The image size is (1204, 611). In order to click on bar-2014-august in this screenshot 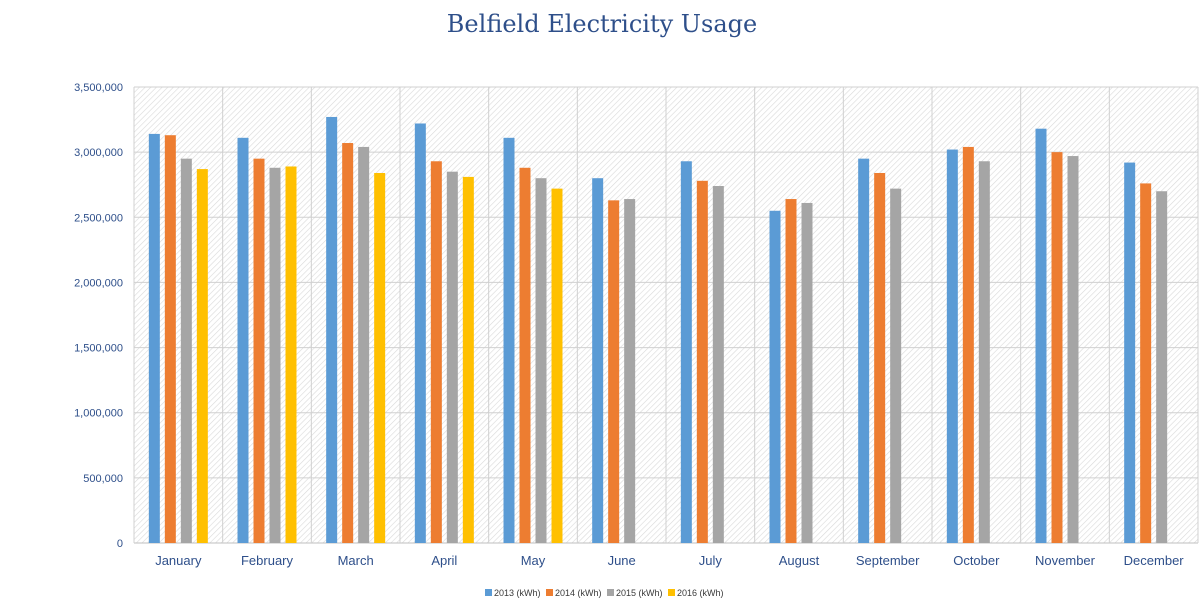, I will do `click(791, 371)`.